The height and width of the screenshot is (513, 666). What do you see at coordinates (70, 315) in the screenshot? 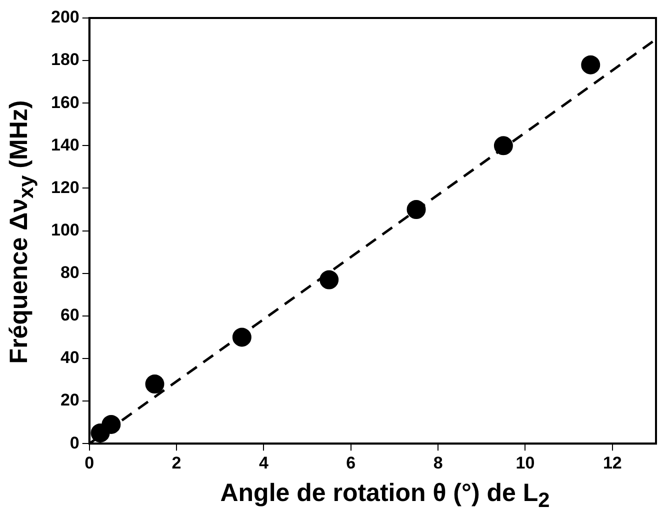
I see `y-tick-label: 60` at bounding box center [70, 315].